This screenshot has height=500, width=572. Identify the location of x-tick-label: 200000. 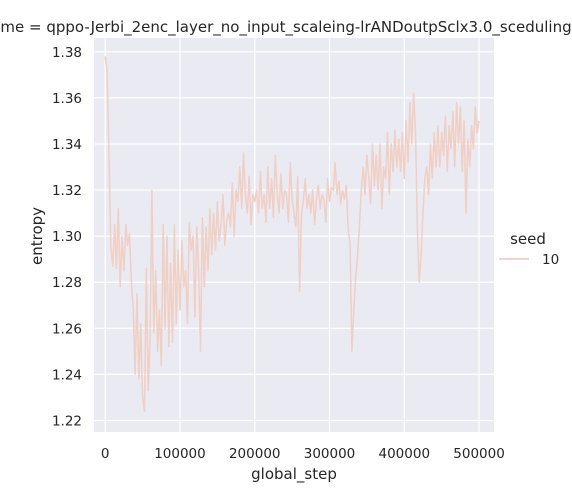
(255, 454).